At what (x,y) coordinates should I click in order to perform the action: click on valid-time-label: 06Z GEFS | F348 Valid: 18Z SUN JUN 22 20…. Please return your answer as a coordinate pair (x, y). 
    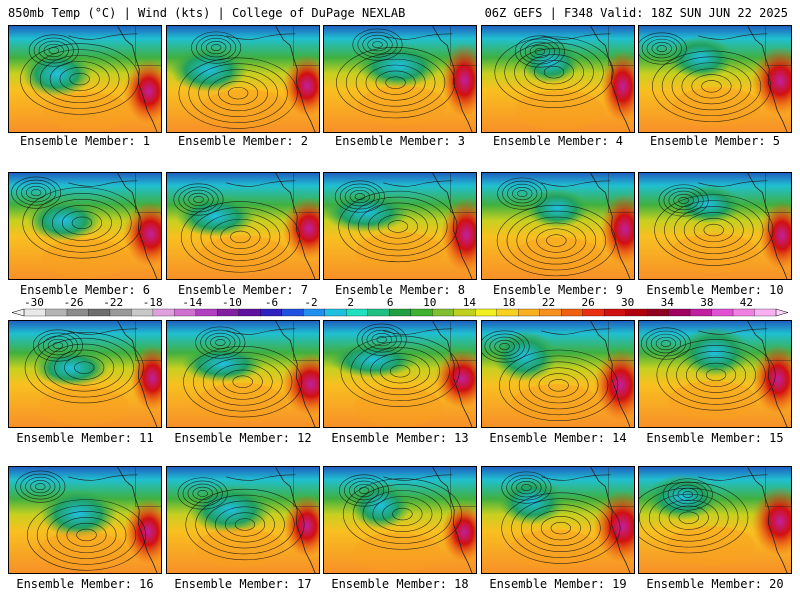
    Looking at the image, I should click on (636, 13).